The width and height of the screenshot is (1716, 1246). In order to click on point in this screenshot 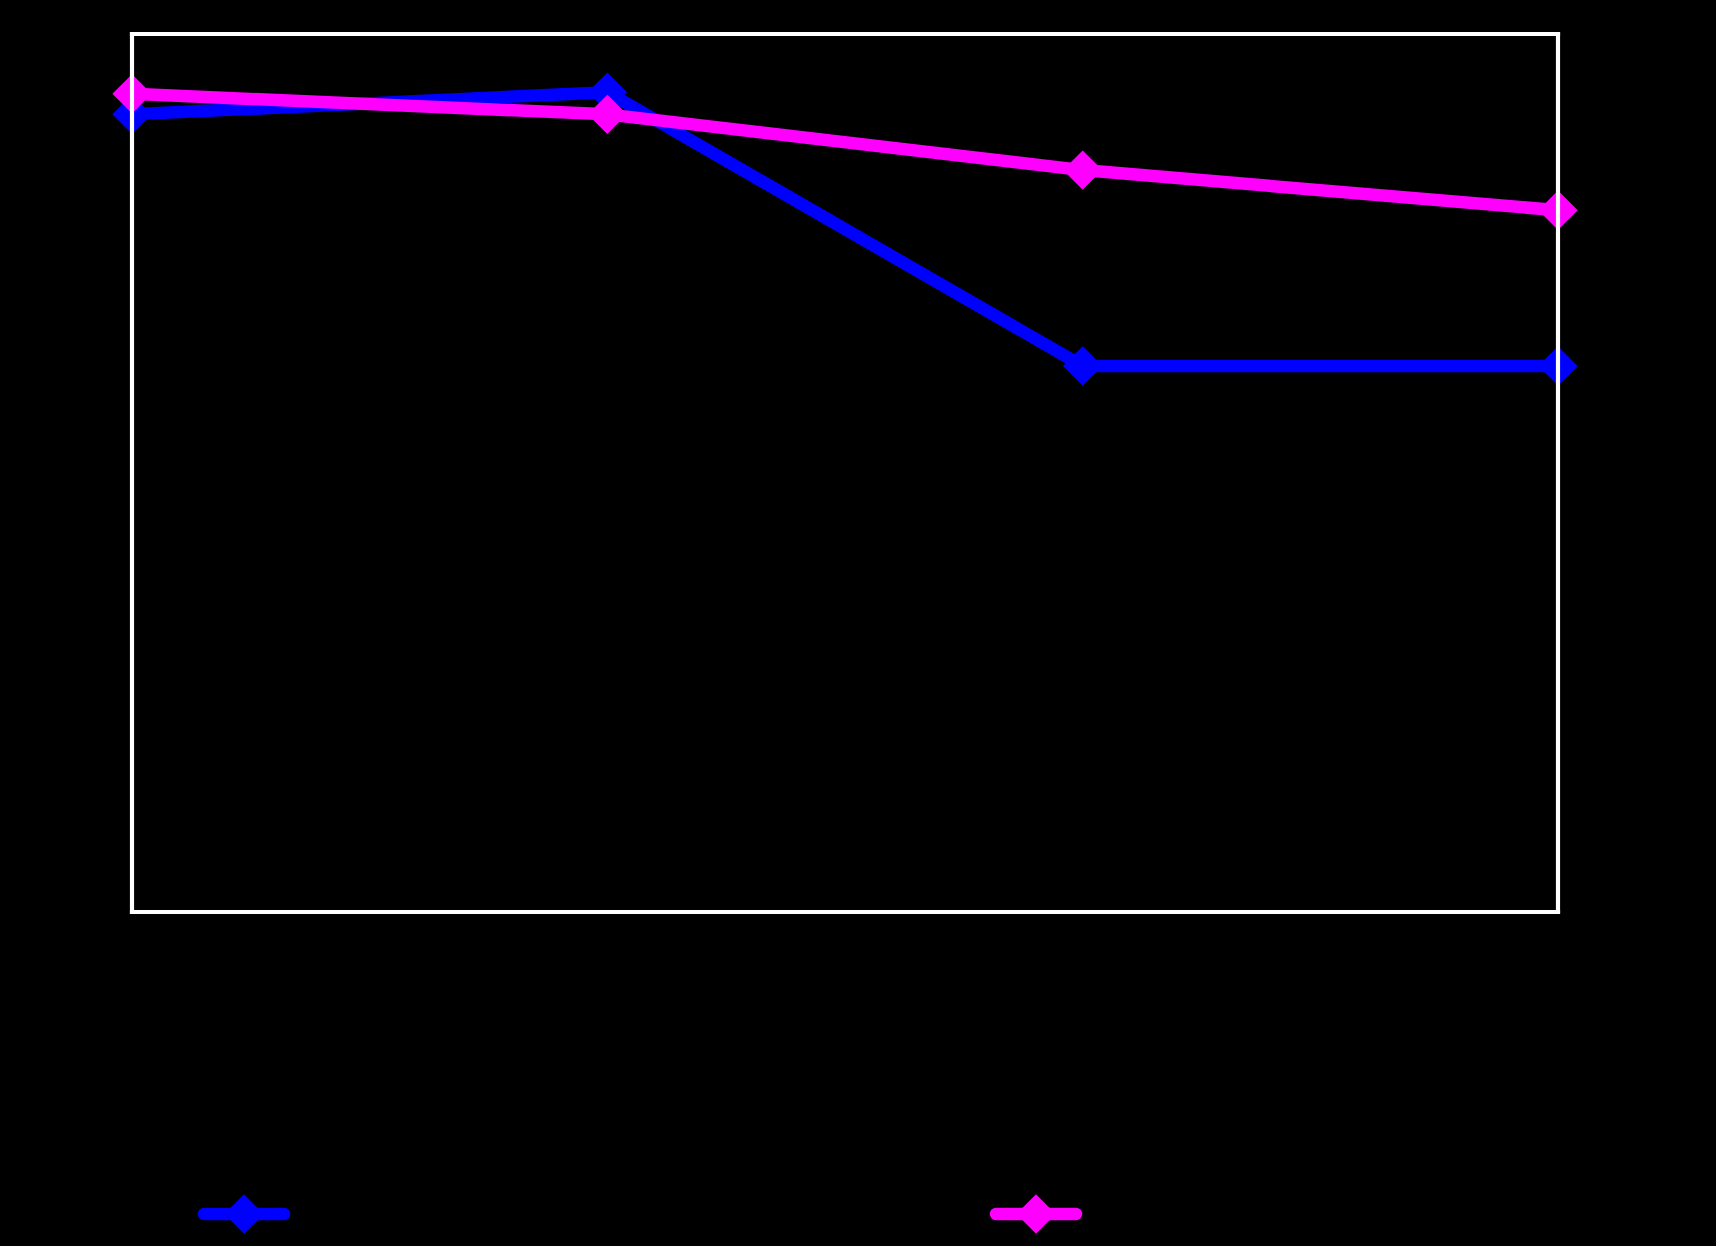, I will do `click(1082, 170)`.